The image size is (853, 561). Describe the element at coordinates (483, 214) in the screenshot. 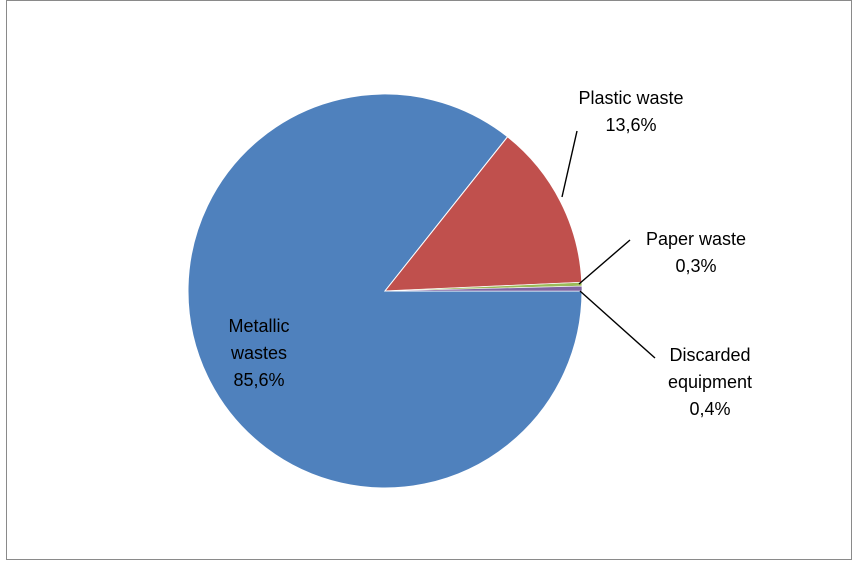

I see `slice-plastic-waste` at that location.